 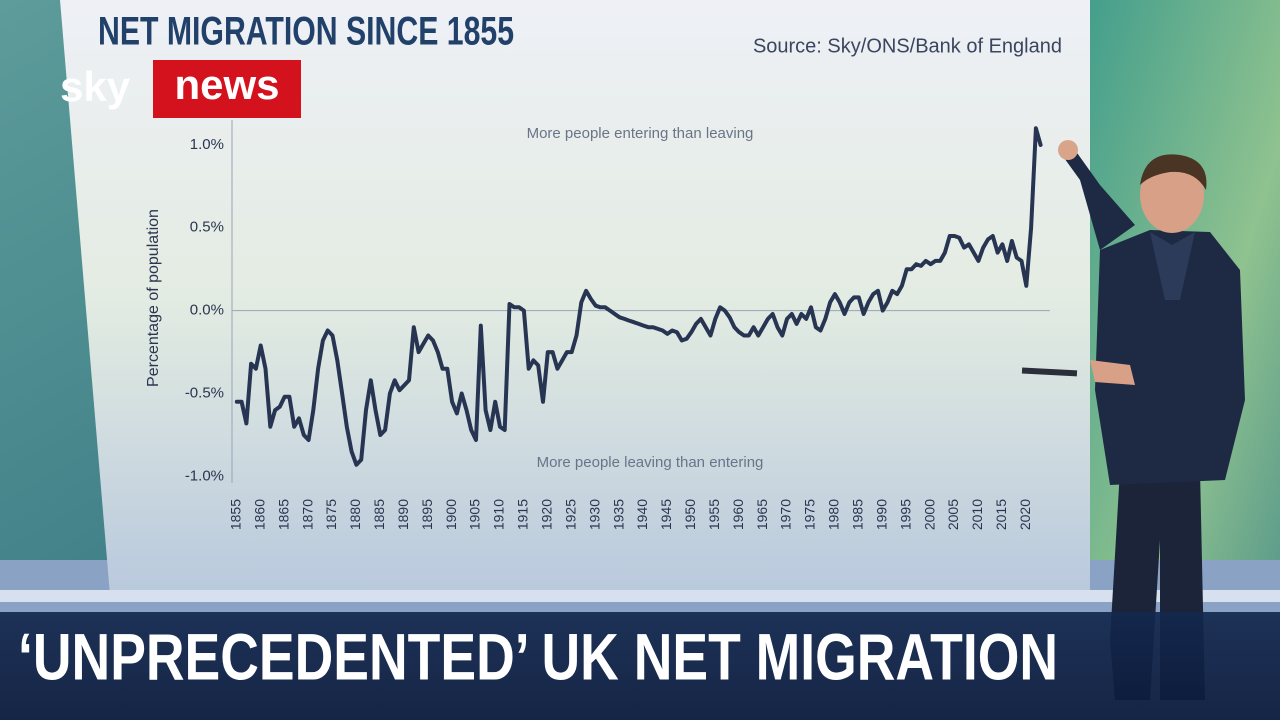 What do you see at coordinates (207, 227) in the screenshot?
I see `y-tick-label: 0.5%` at bounding box center [207, 227].